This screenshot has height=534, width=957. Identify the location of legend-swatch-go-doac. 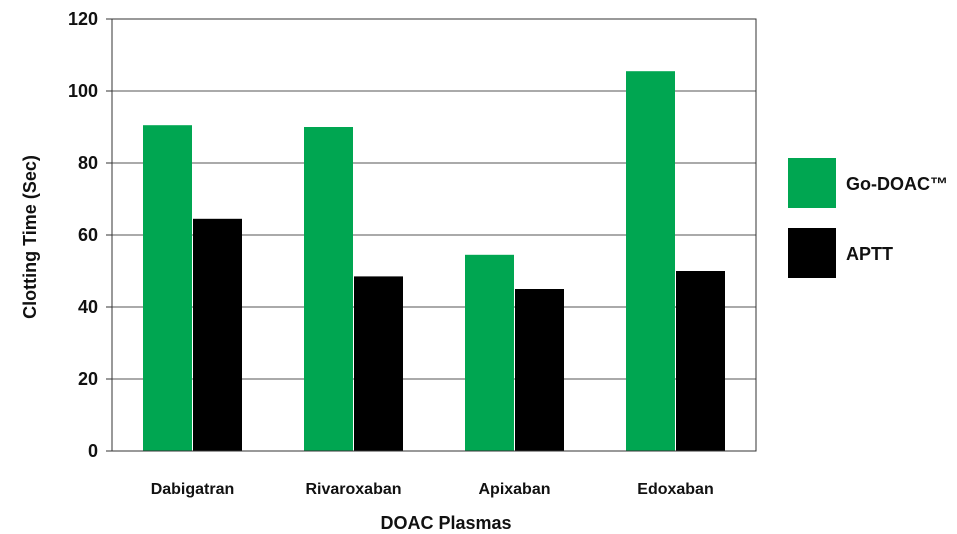
(812, 183).